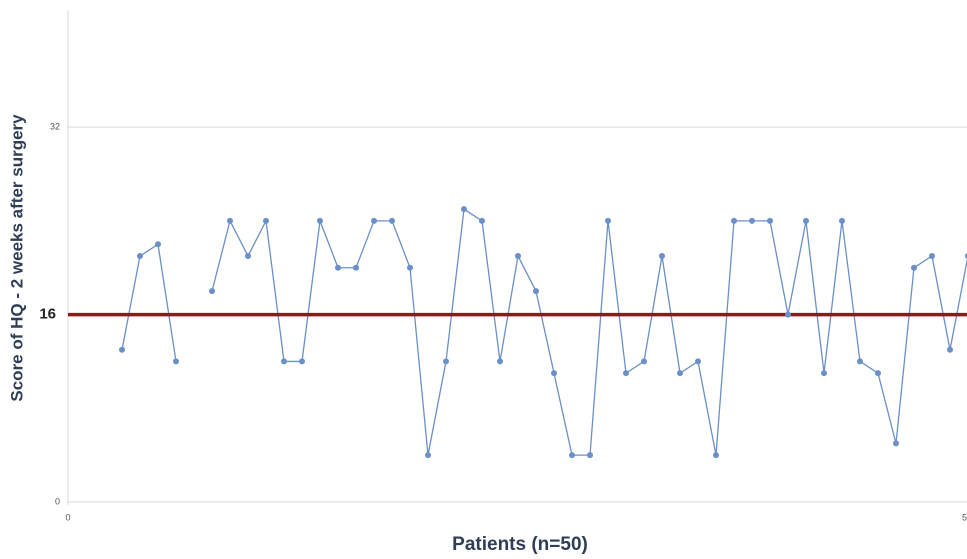  What do you see at coordinates (67, 517) in the screenshot?
I see `x-tick-label: 0` at bounding box center [67, 517].